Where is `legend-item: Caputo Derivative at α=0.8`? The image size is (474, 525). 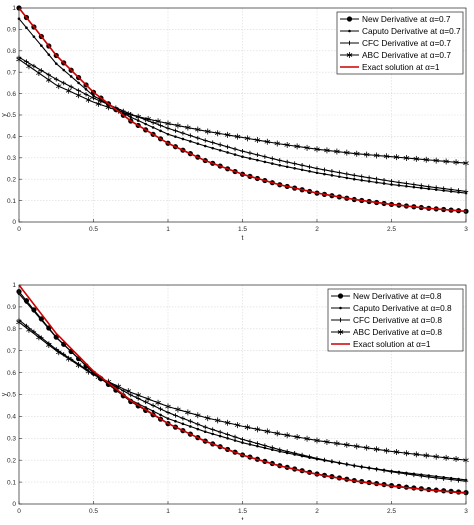
legend-item: Caputo Derivative at α=0.8 is located at coordinates (391, 308).